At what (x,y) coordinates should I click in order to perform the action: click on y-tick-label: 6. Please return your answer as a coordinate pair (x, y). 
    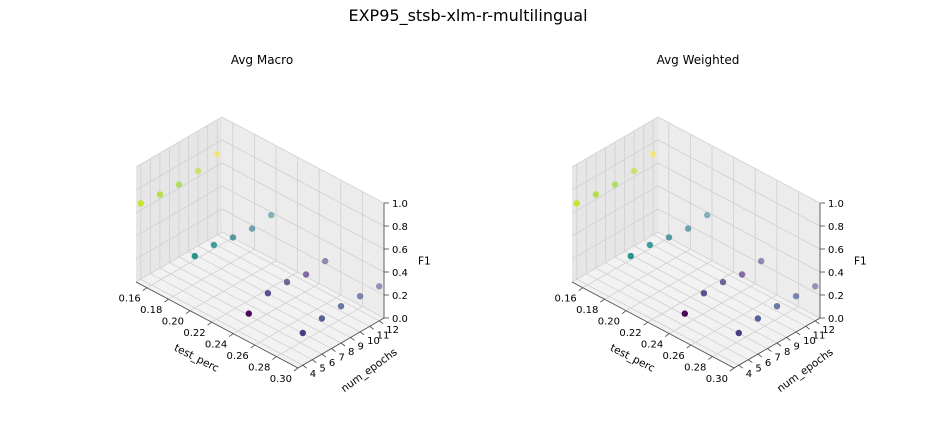
    Looking at the image, I should click on (332, 363).